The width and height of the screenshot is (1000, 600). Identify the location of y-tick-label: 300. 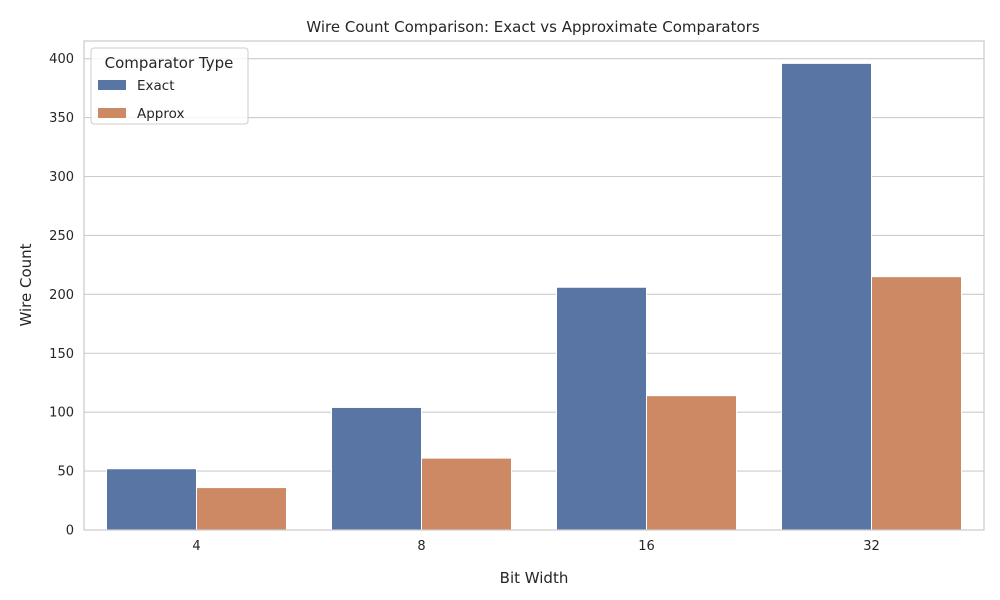
(61, 177).